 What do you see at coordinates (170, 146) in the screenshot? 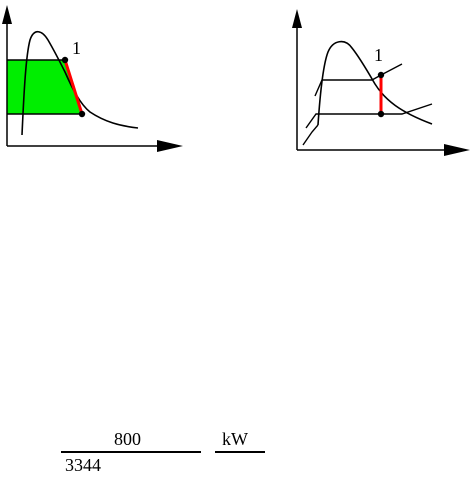
I see `left-x-axis-arrow` at bounding box center [170, 146].